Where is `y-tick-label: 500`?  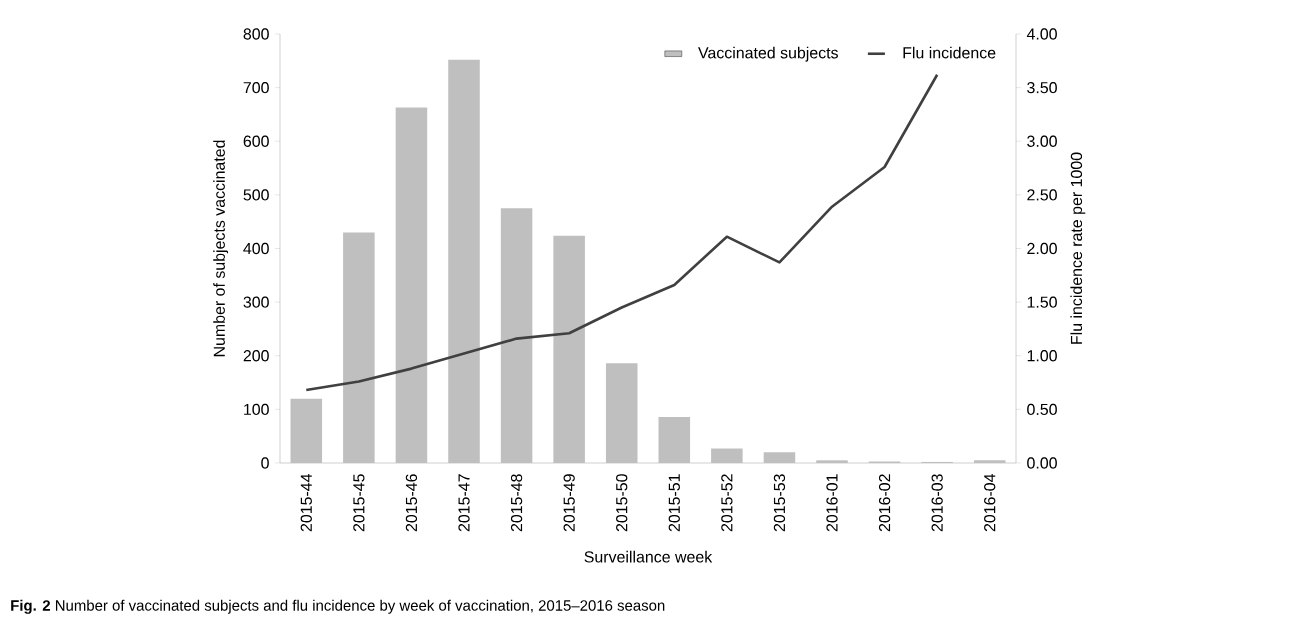
y-tick-label: 500 is located at coordinates (256, 195).